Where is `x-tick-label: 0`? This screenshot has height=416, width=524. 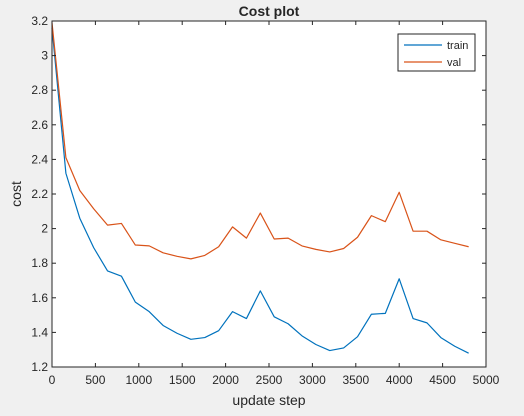 x-tick-label: 0 is located at coordinates (52, 380).